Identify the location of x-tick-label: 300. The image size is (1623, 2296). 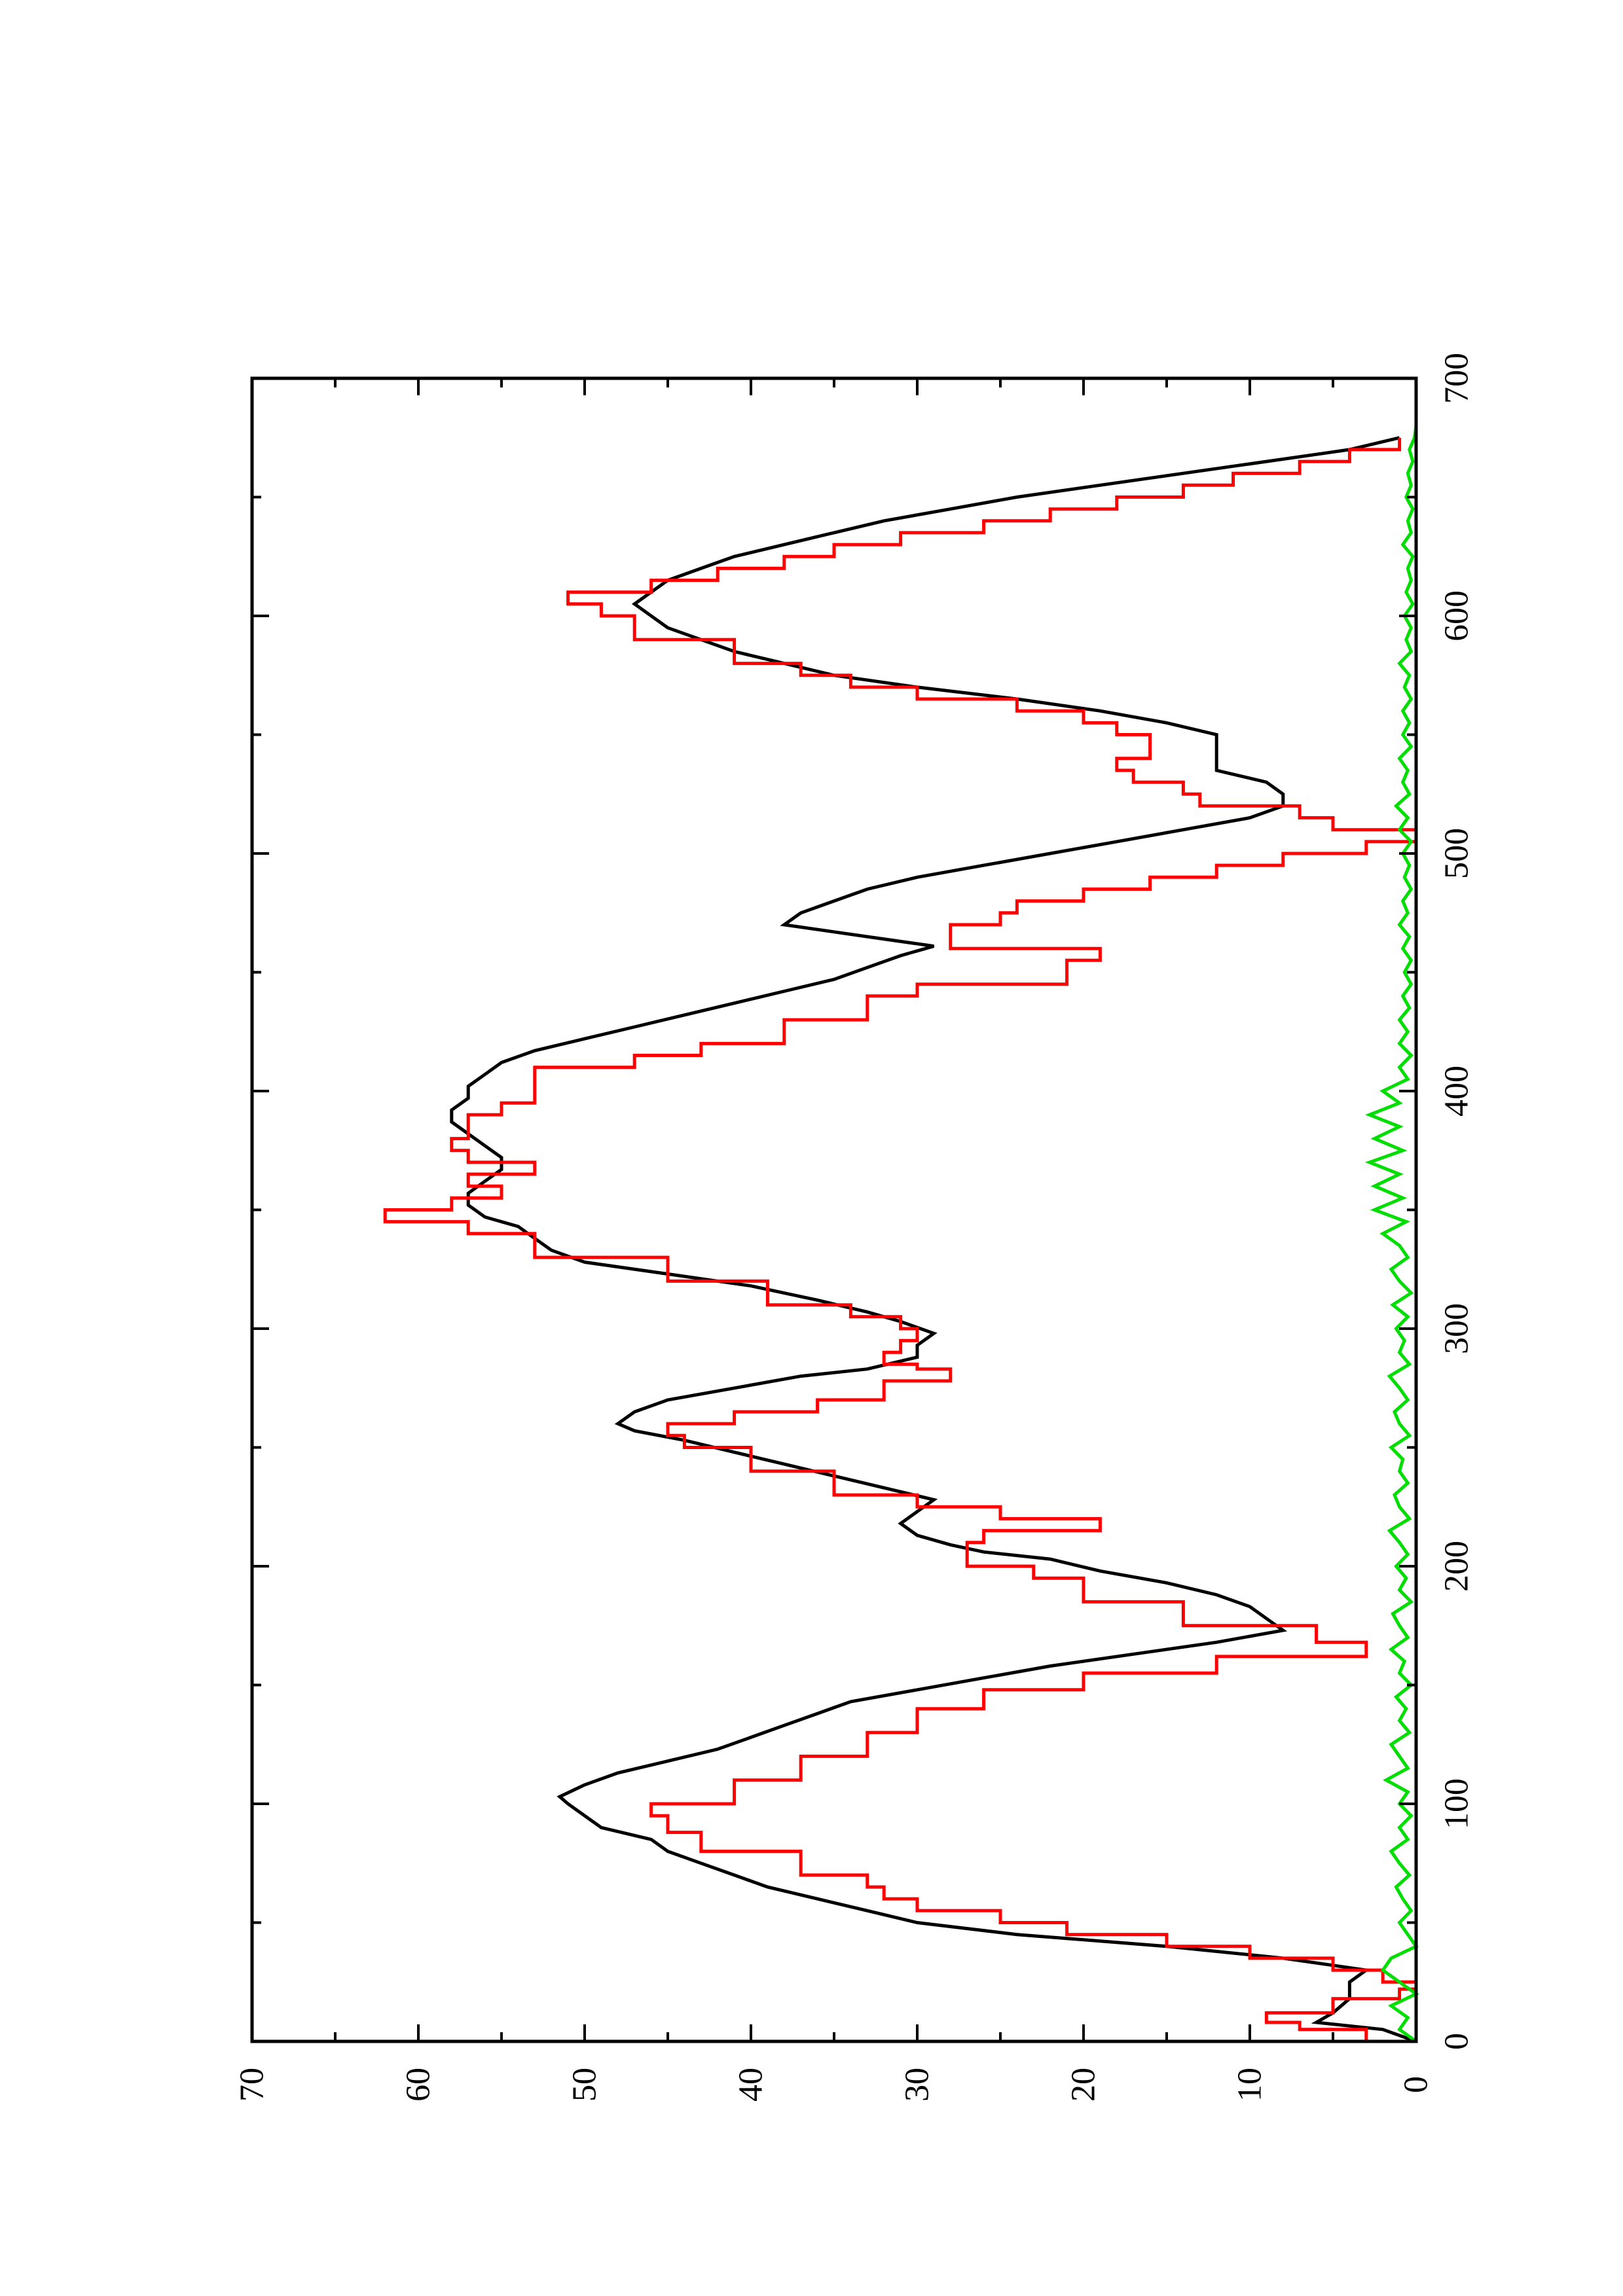
(1457, 1328).